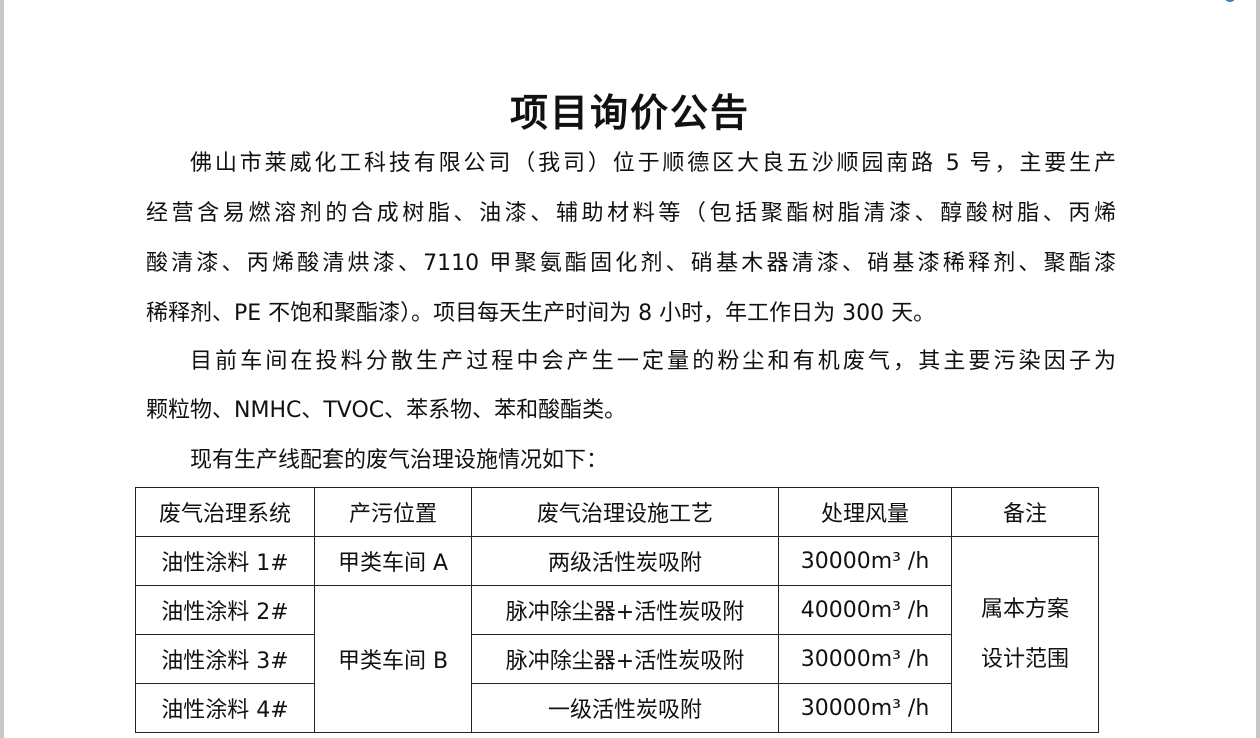 Image resolution: width=1260 pixels, height=738 pixels. I want to click on header-cell: 废气治理设施工艺, so click(625, 512).